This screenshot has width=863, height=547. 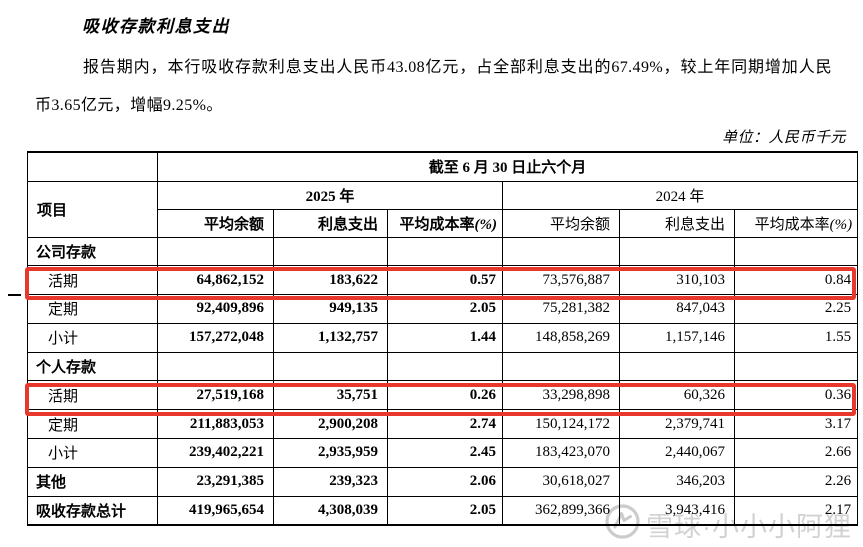 I want to click on cell-value: 2.45, so click(x=445, y=453).